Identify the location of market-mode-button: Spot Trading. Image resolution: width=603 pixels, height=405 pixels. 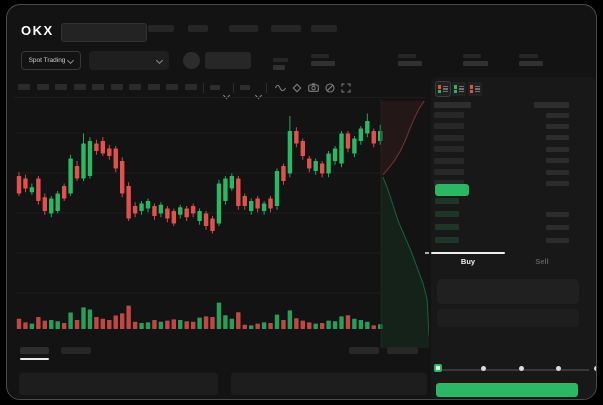
(51, 60).